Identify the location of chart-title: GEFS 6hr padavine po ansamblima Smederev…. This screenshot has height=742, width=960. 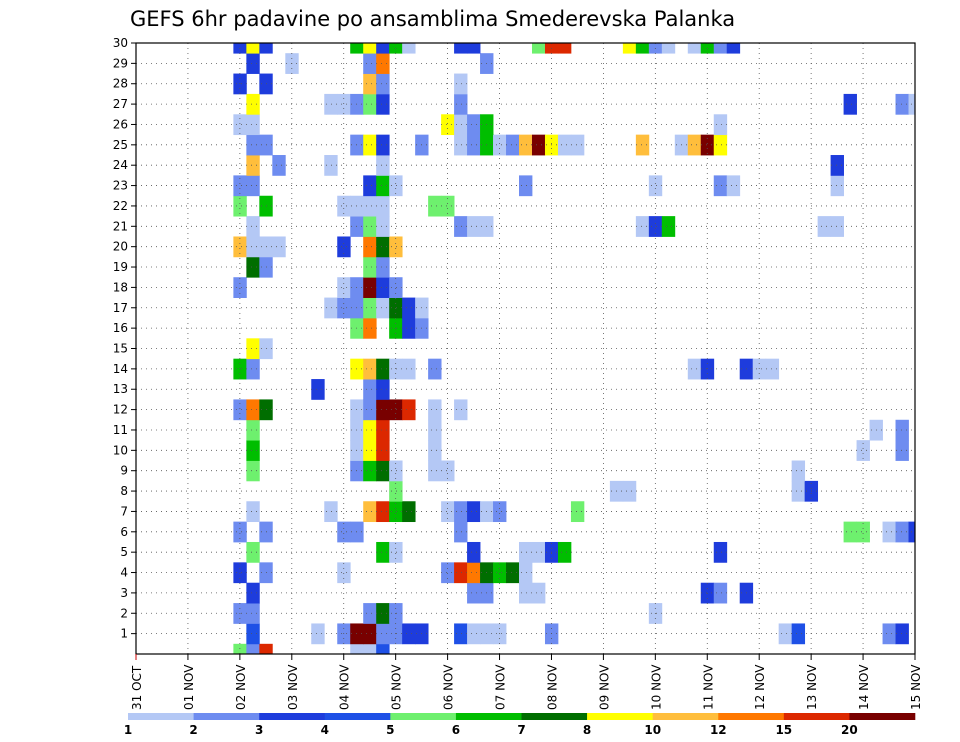
(432, 19).